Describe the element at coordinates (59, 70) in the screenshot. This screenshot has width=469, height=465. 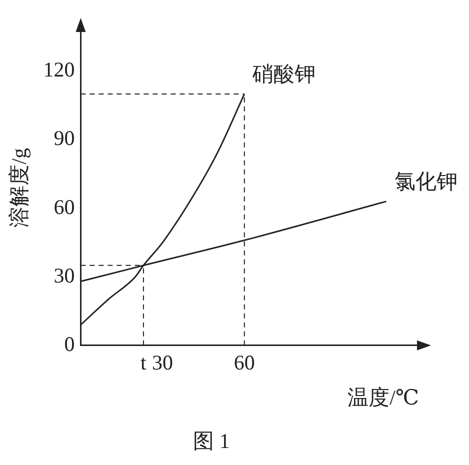
I see `y-tick-label: 120` at that location.